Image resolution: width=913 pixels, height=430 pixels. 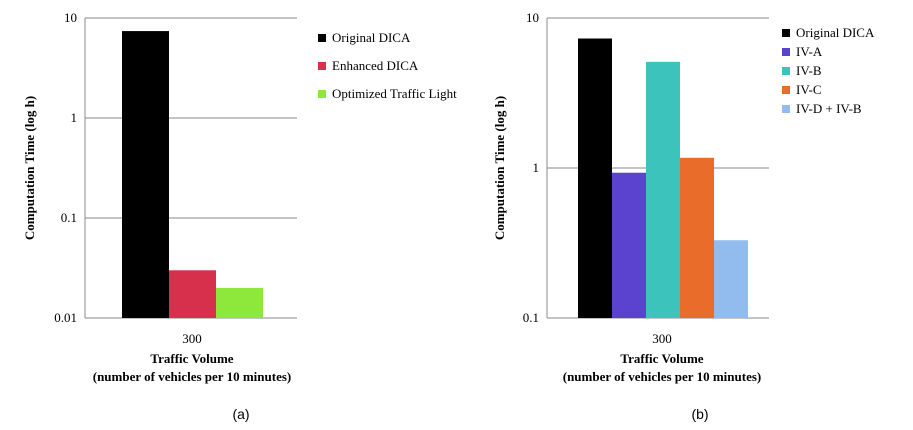 I want to click on chart-b-bar-iv-d-iv-b, so click(x=731, y=279).